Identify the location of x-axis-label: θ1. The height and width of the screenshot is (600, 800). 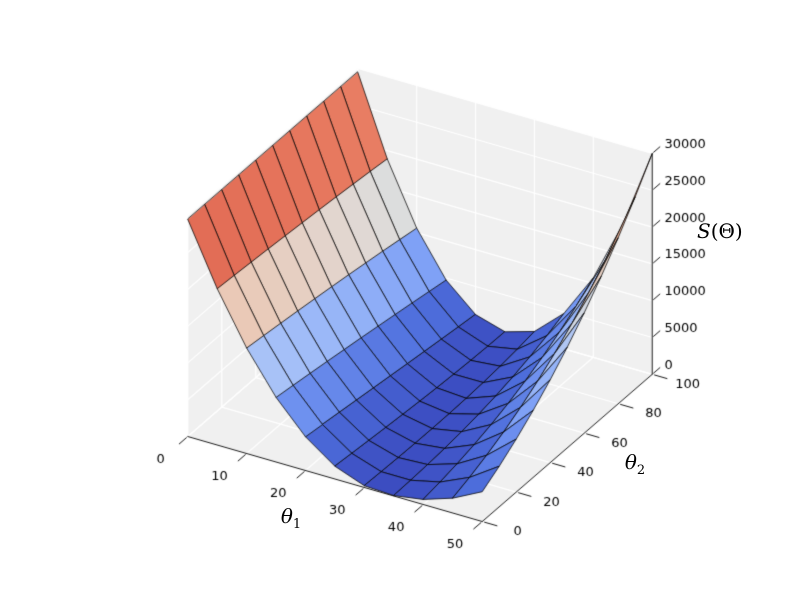
(291, 518).